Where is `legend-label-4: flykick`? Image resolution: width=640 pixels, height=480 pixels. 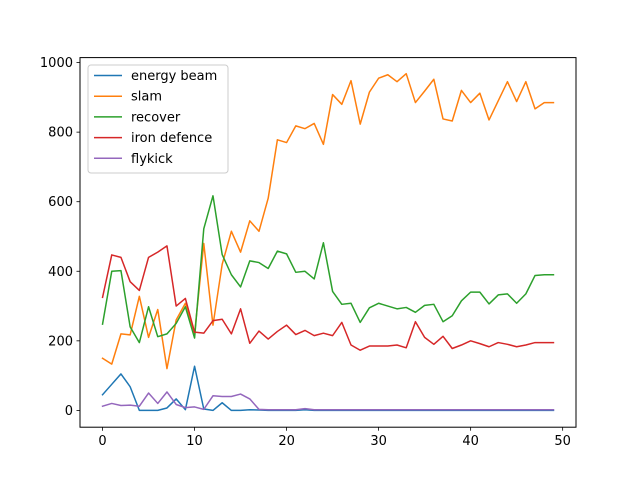
legend-label-4: flykick is located at coordinates (152, 159).